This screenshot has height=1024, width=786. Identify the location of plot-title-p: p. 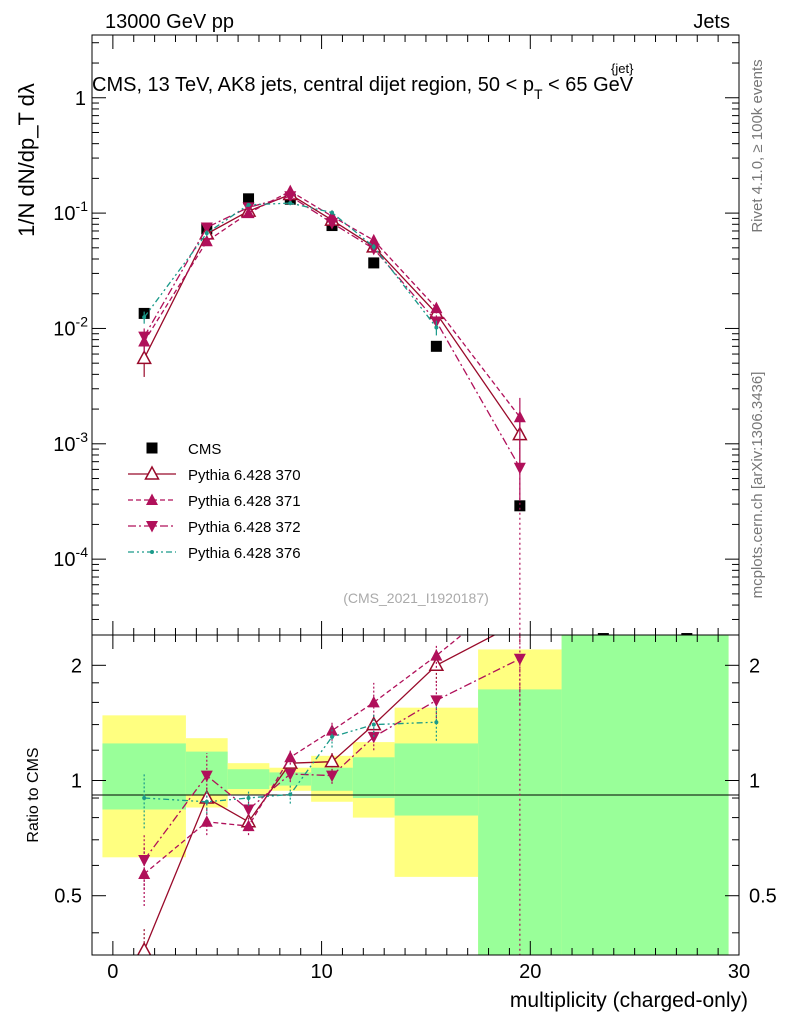
(528, 85).